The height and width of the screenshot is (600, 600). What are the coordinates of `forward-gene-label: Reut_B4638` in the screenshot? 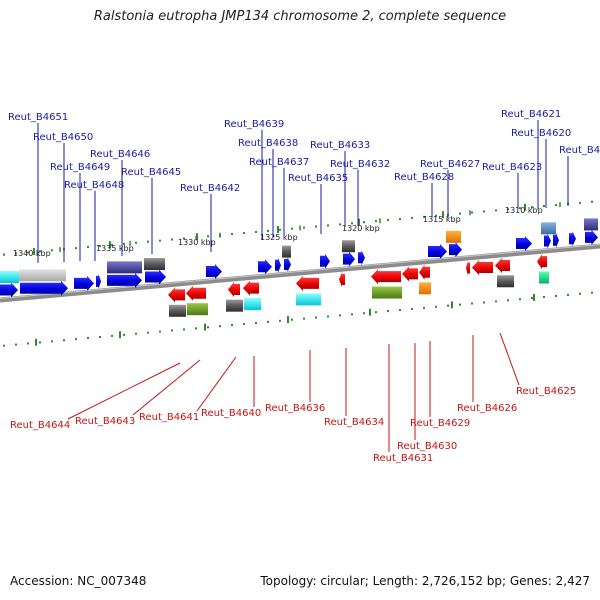 It's located at (268, 143).